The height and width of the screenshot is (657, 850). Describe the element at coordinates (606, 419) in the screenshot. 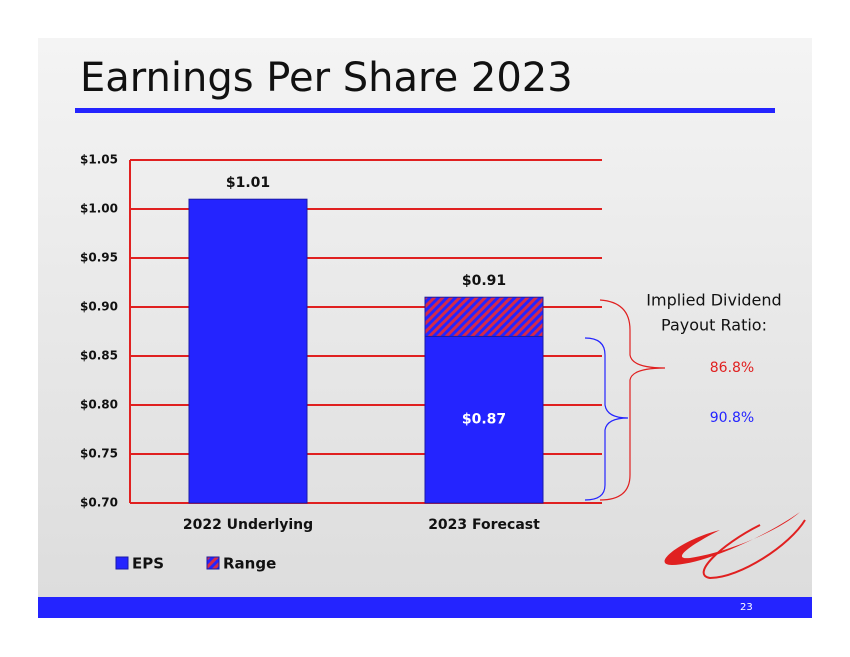

I see `bracket-blue` at that location.